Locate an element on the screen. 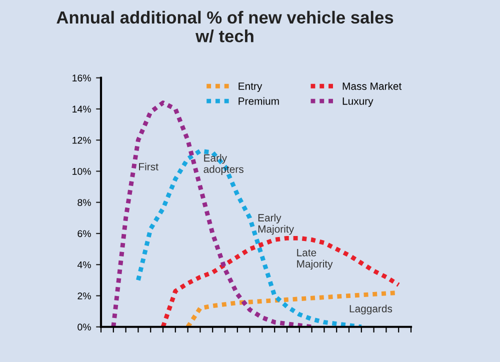  annotation: First is located at coordinates (148, 166).